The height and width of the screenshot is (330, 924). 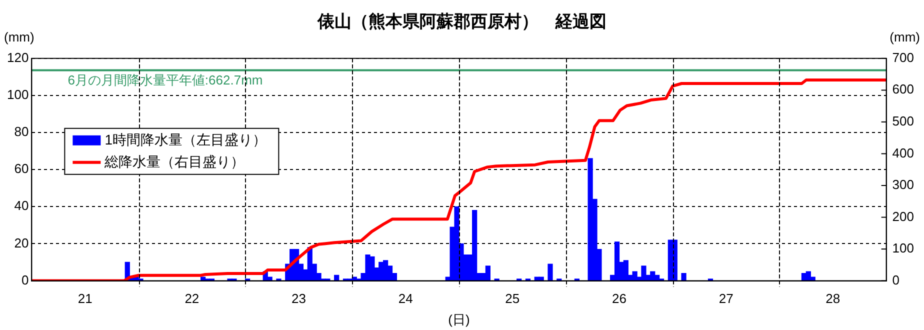 What do you see at coordinates (185, 139) in the screenshot?
I see `legend-label: 1時間降水量（左目盛り）` at bounding box center [185, 139].